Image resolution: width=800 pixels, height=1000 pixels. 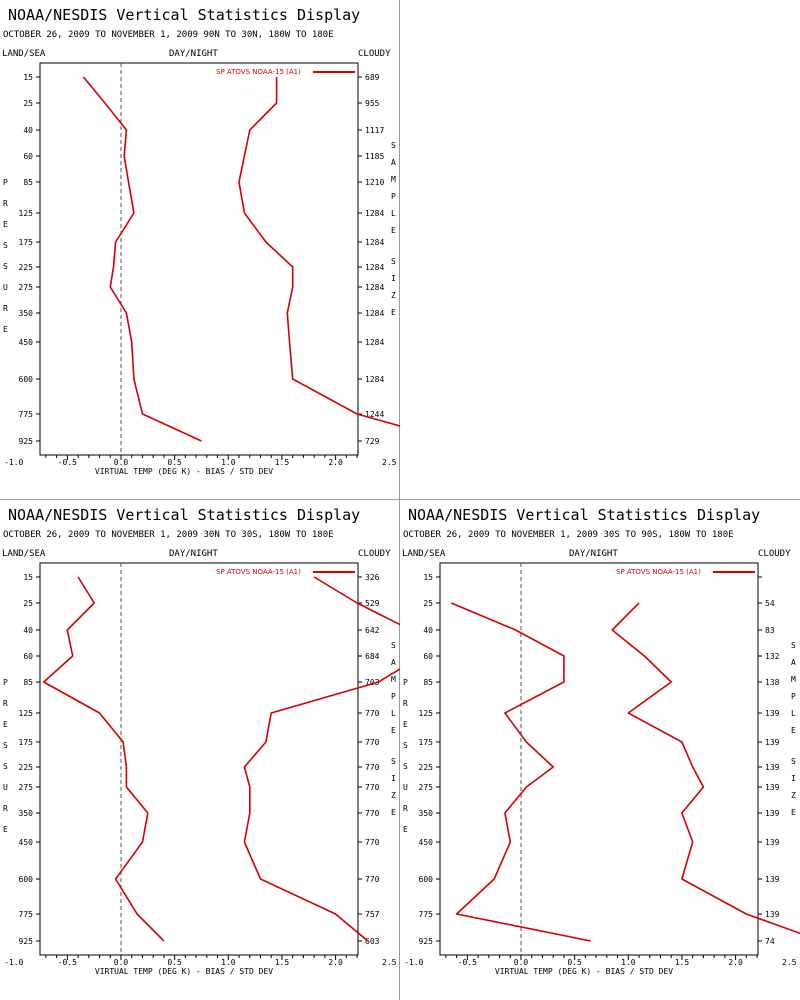 What do you see at coordinates (121, 962) in the screenshot?
I see `x-tick-label: 0.0` at bounding box center [121, 962].